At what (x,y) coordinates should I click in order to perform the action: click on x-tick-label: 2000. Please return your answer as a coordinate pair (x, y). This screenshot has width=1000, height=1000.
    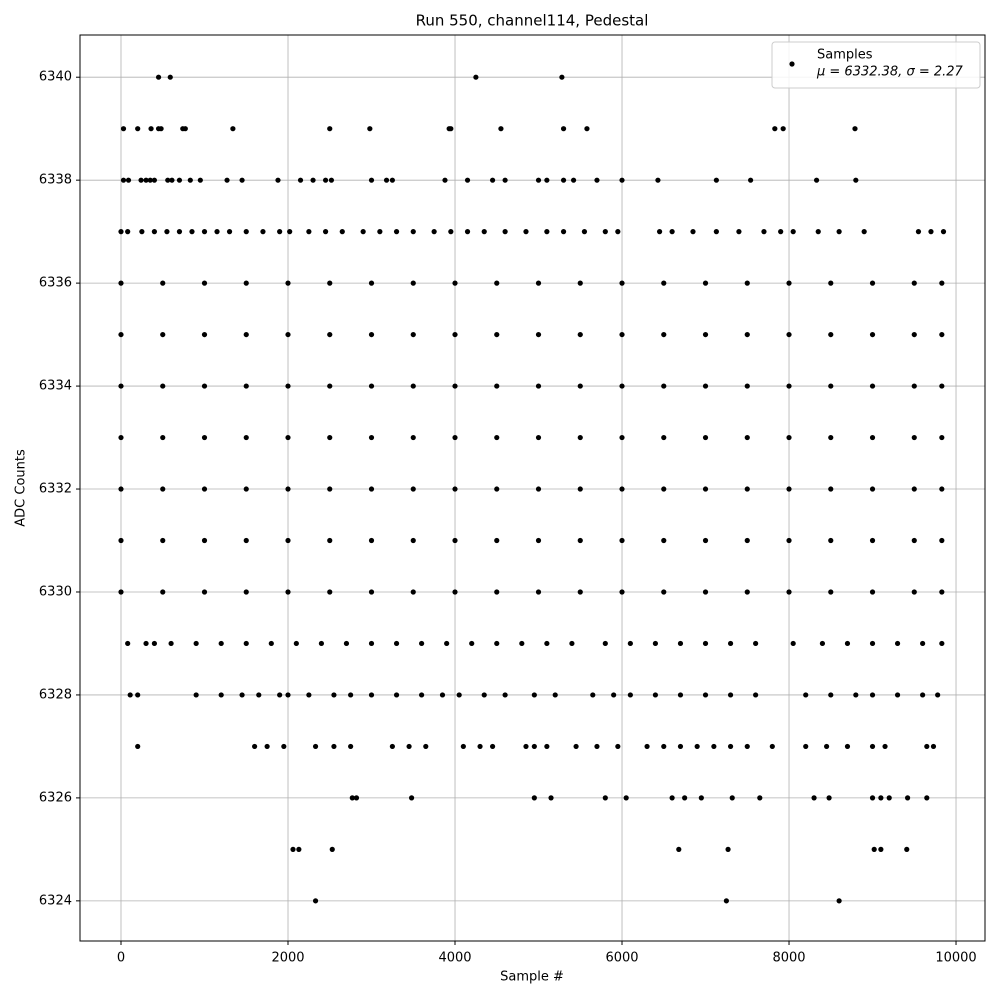
    Looking at the image, I should click on (287, 958).